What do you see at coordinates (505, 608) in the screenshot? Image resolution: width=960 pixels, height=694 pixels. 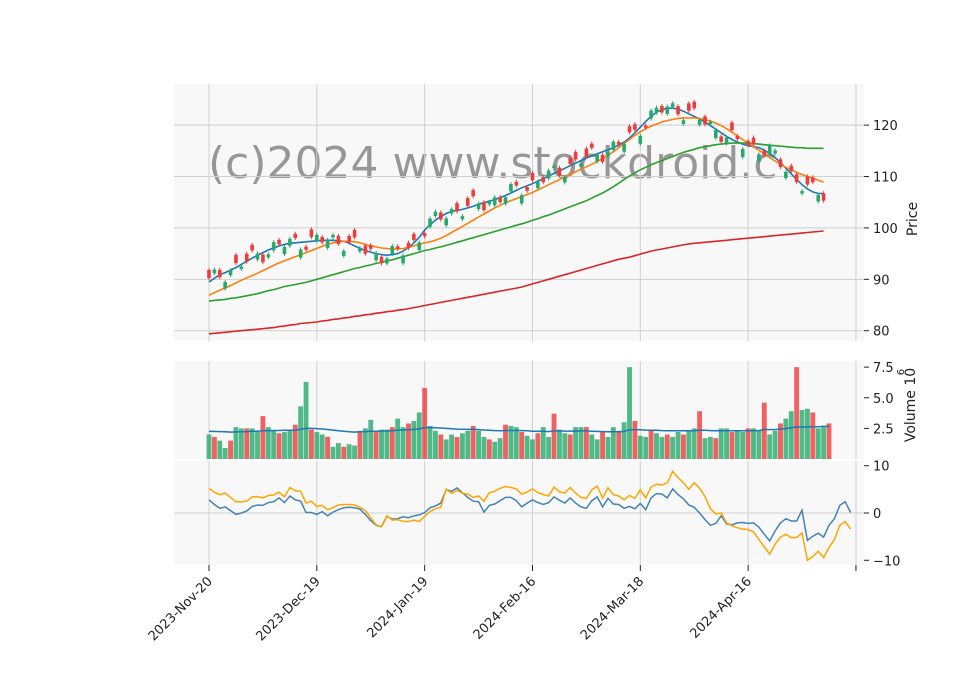 I see `x-tick-label: 2024-Feb-16` at bounding box center [505, 608].